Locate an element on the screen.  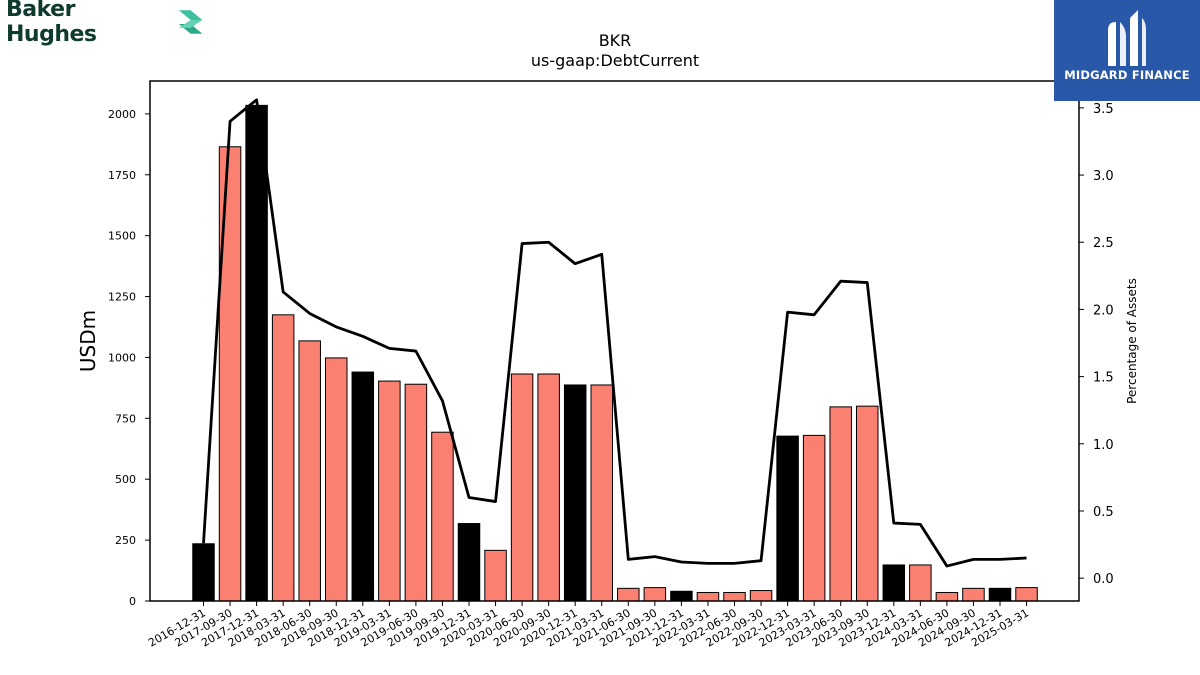
y-tick-label: 0 is located at coordinates (132, 601).